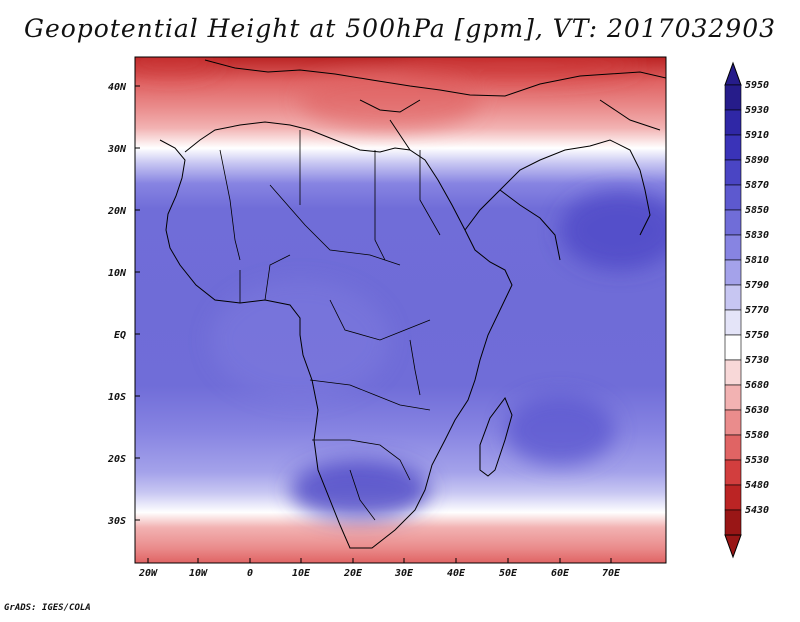 The height and width of the screenshot is (622, 800). Describe the element at coordinates (757, 210) in the screenshot. I see `colorbar-label: 5850` at that location.